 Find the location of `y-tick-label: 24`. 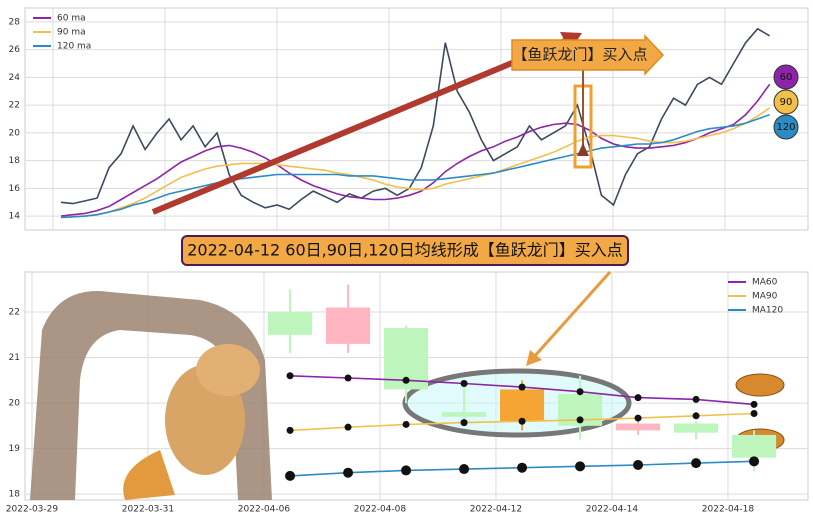

y-tick-label: 24 is located at coordinates (15, 78).